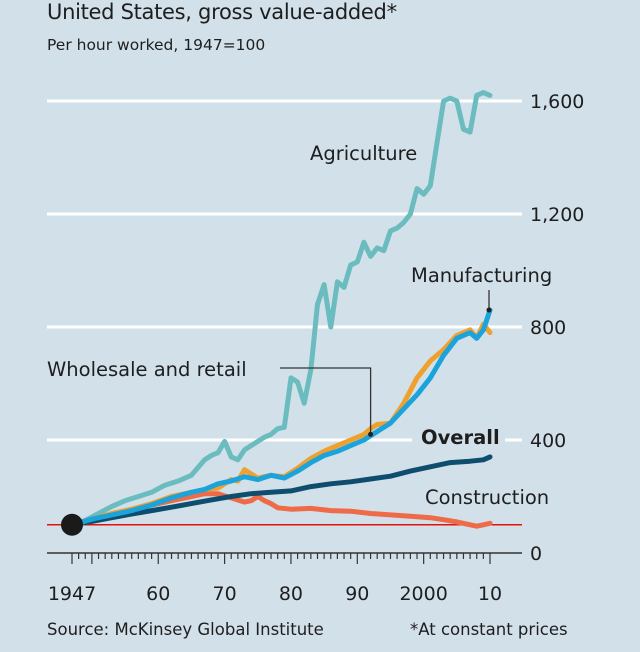  What do you see at coordinates (158, 594) in the screenshot?
I see `x-tick-label: 60` at bounding box center [158, 594].